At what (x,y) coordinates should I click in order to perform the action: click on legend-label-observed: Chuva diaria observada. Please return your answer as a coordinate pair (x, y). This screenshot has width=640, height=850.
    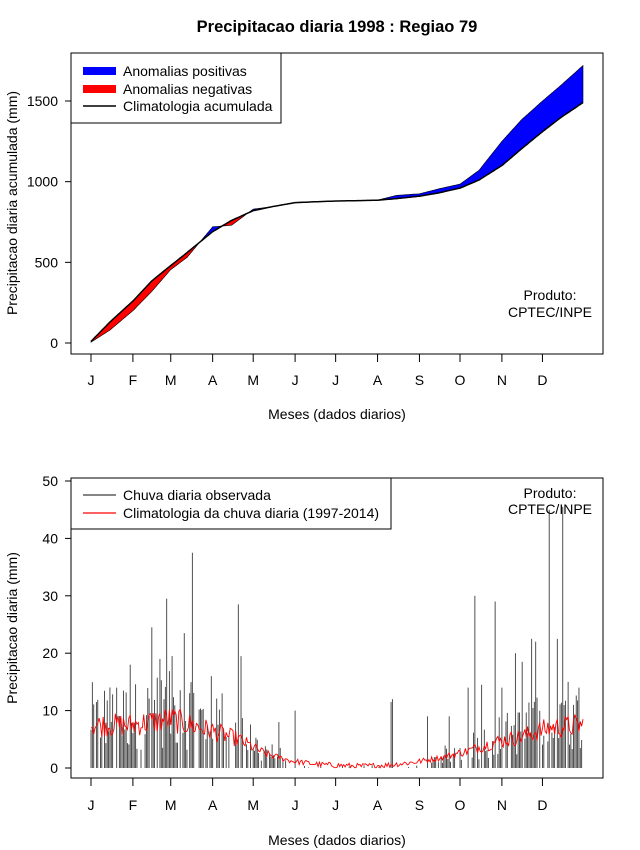
    Looking at the image, I should click on (197, 495).